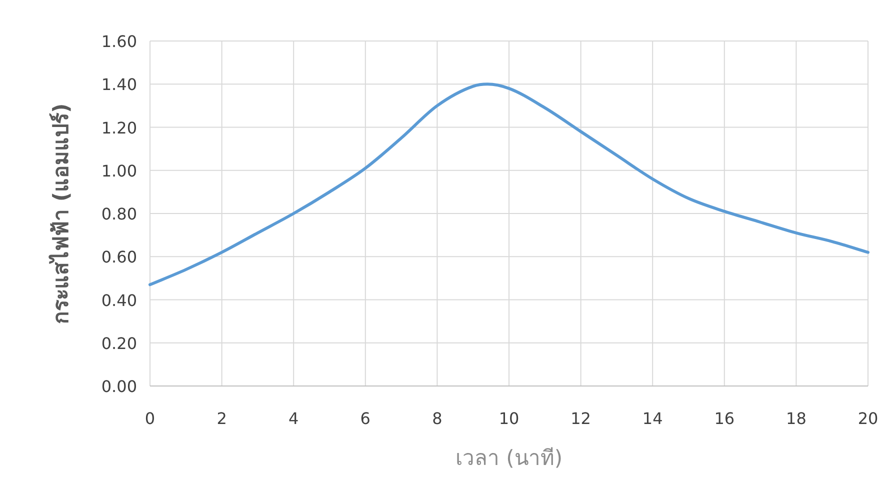 The image size is (896, 496). Describe the element at coordinates (796, 418) in the screenshot. I see `x-tick-label: 18` at that location.